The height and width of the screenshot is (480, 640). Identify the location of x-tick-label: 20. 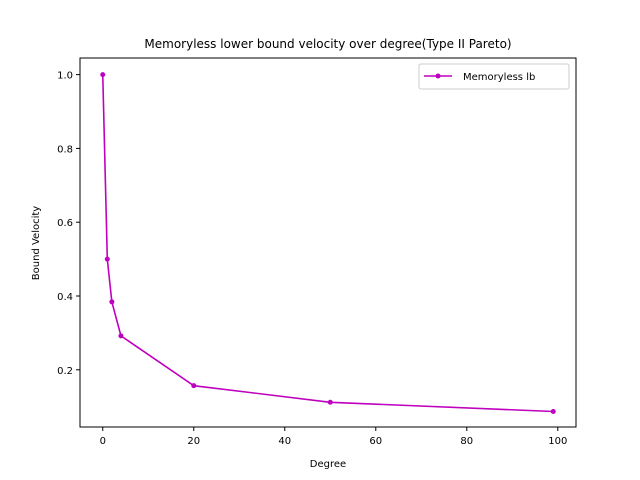
(193, 441).